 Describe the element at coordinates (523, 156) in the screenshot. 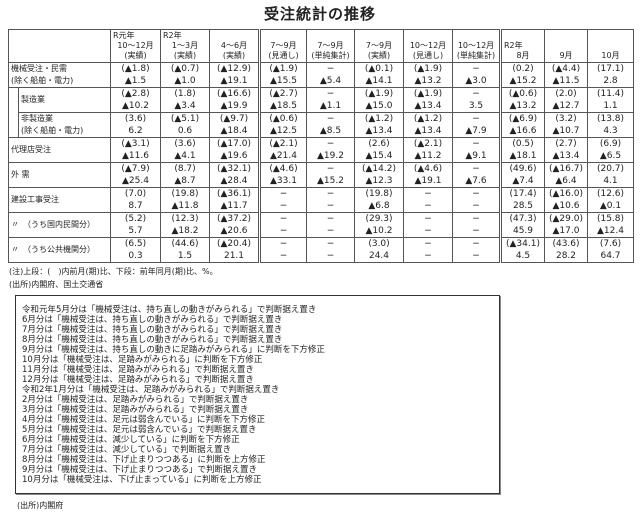

I see `year-over-year-value: ▲18.1` at that location.